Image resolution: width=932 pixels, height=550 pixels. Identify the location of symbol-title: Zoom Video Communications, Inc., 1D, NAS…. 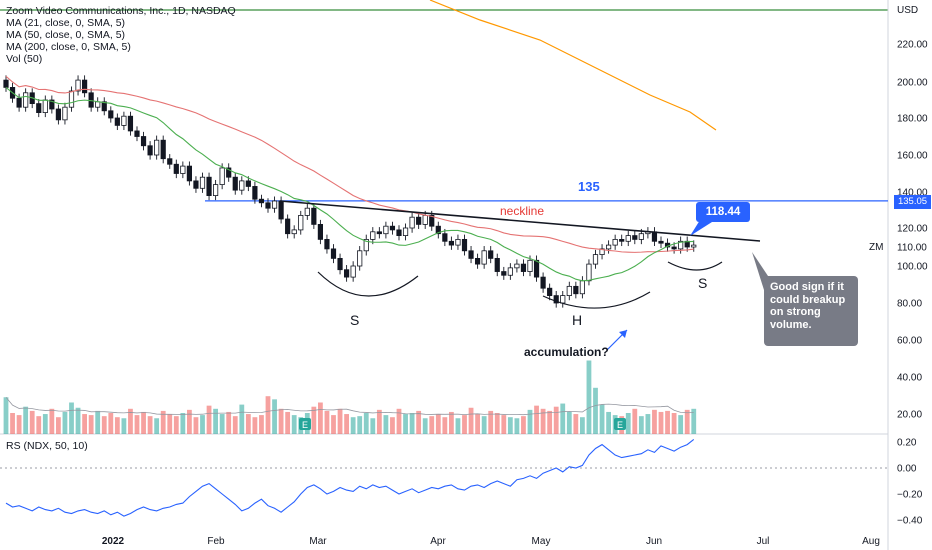
(121, 11).